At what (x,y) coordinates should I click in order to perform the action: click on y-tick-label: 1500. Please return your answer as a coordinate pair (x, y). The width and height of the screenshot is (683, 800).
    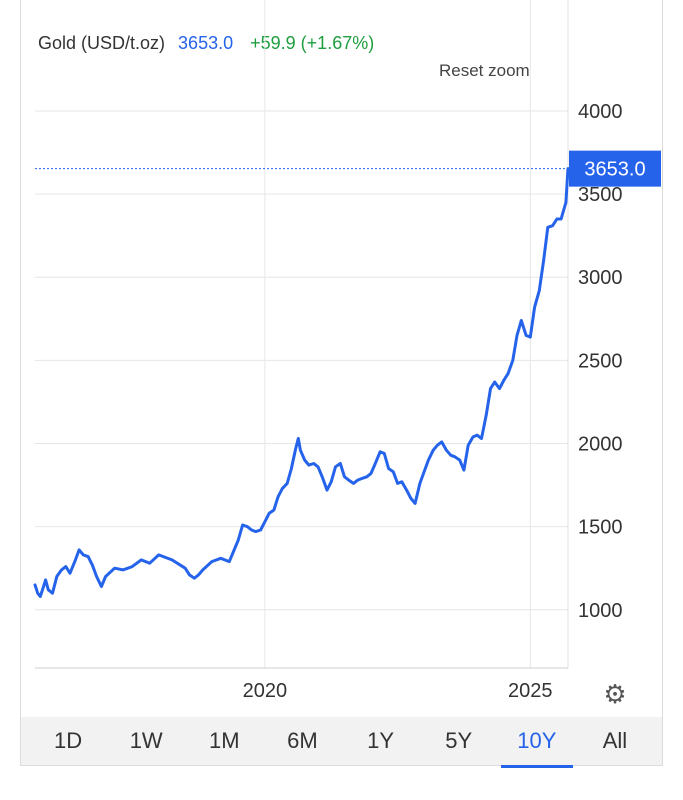
    Looking at the image, I should click on (600, 528).